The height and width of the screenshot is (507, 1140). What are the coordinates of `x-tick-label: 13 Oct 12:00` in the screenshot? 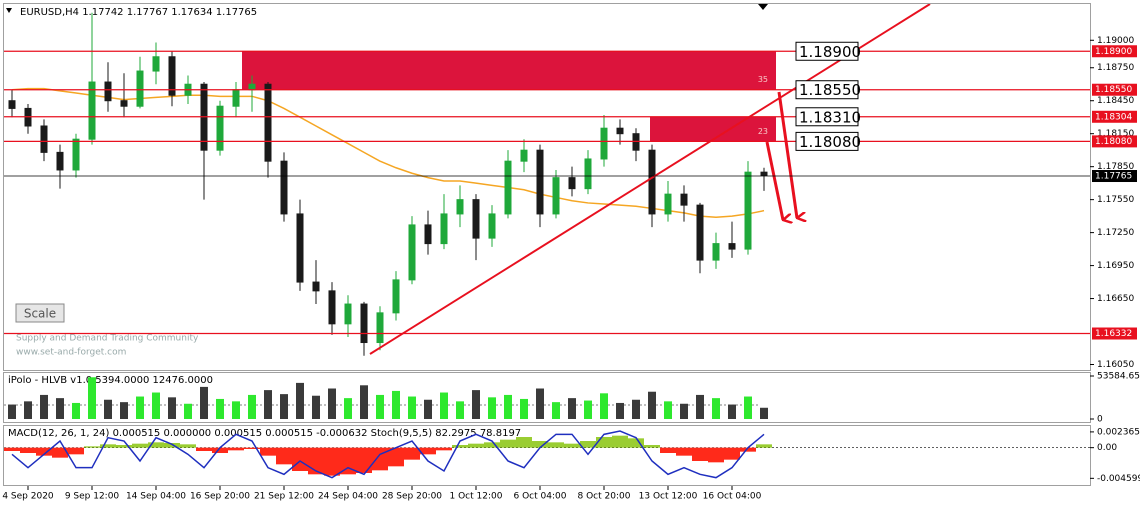 It's located at (668, 497).